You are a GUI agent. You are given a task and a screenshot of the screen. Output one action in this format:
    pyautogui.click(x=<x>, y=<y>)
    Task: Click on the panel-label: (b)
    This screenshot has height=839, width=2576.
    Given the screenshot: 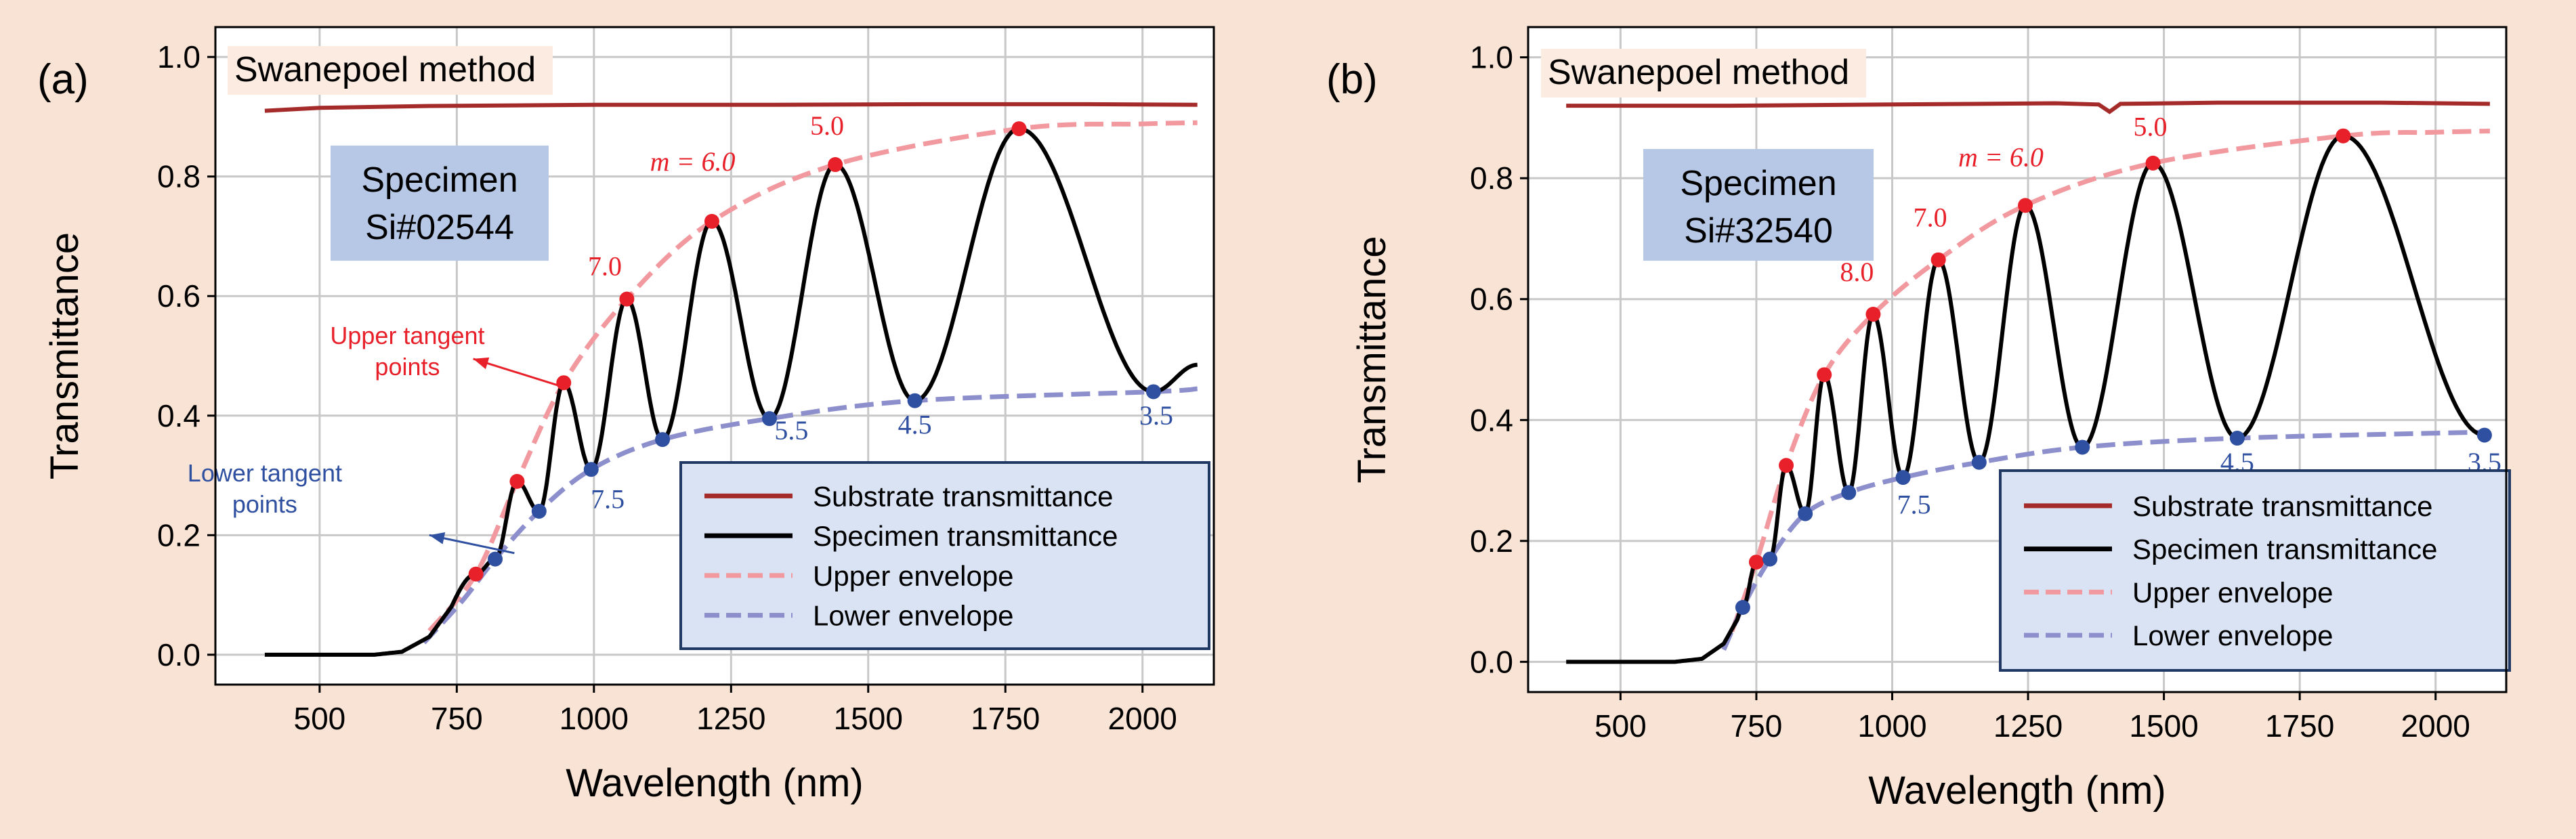 What is the action you would take?
    pyautogui.click(x=1352, y=79)
    